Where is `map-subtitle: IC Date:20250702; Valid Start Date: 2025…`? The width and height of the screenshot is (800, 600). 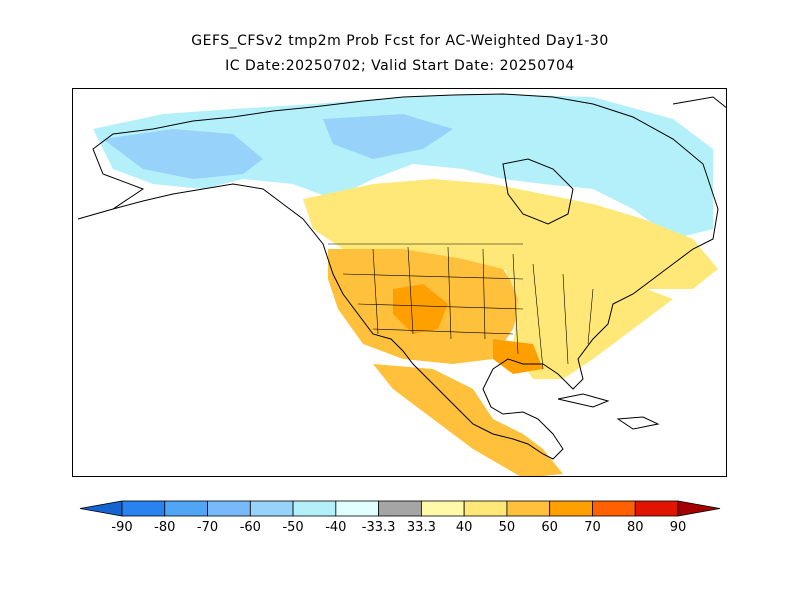
map-subtitle: IC Date:20250702; Valid Start Date: 2025… is located at coordinates (400, 66).